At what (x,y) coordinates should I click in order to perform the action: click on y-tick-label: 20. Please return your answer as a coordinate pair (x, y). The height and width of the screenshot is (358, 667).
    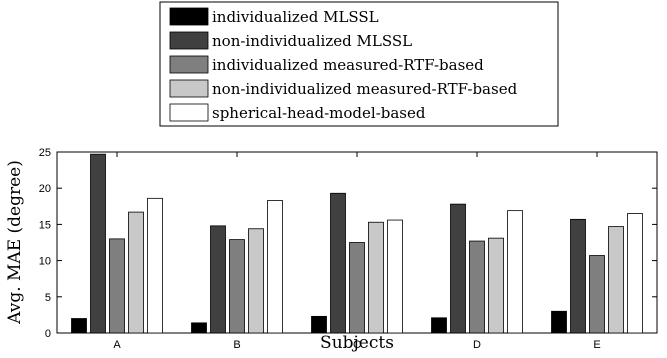
    Looking at the image, I should click on (45, 189).